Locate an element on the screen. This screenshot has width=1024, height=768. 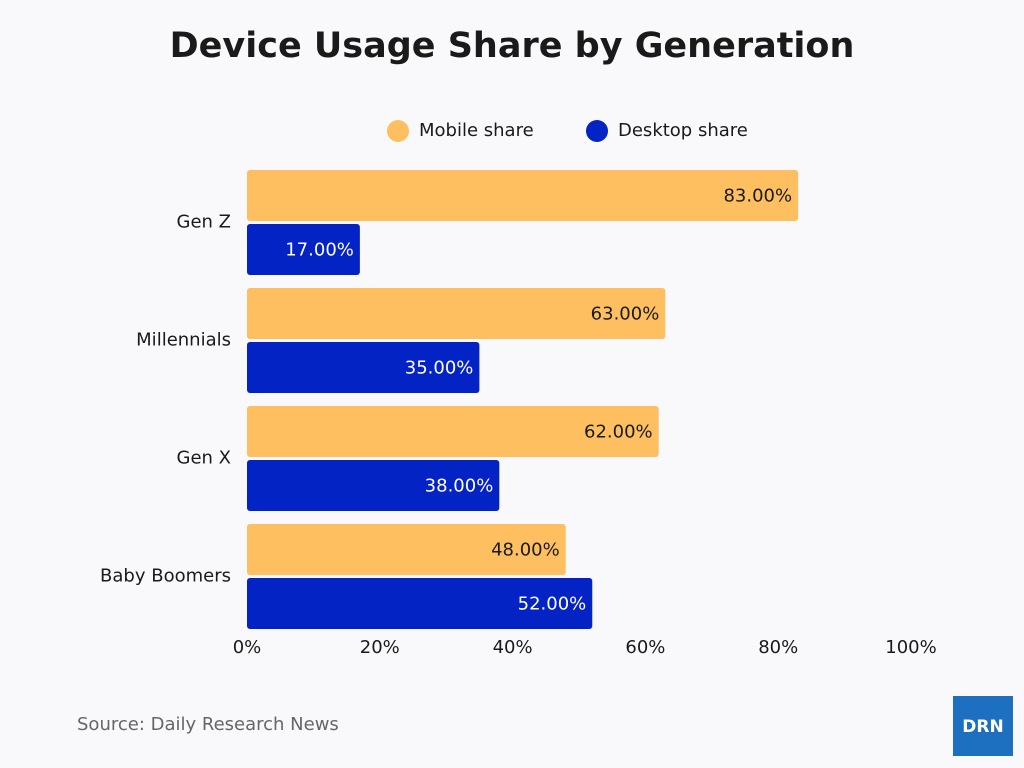
y-tick-label: Baby Boomers is located at coordinates (165, 576).